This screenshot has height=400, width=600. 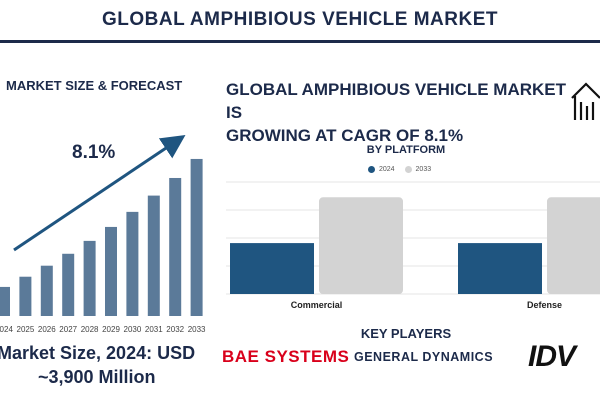 What do you see at coordinates (396, 101) in the screenshot?
I see `growth-heading-line1: GLOBAL AMPHIBIOUS VEHICLE MARKET IS` at bounding box center [396, 101].